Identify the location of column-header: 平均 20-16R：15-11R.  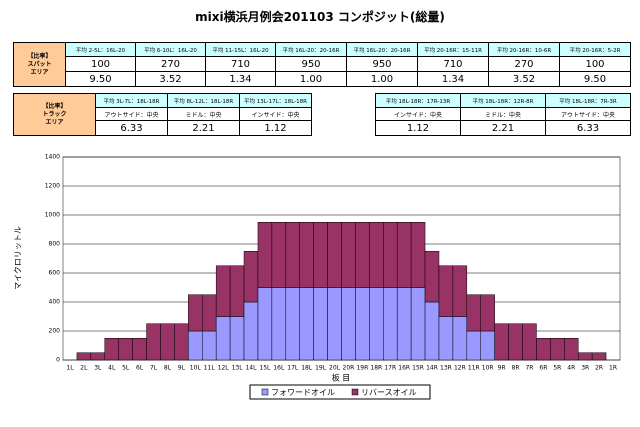
(453, 49).